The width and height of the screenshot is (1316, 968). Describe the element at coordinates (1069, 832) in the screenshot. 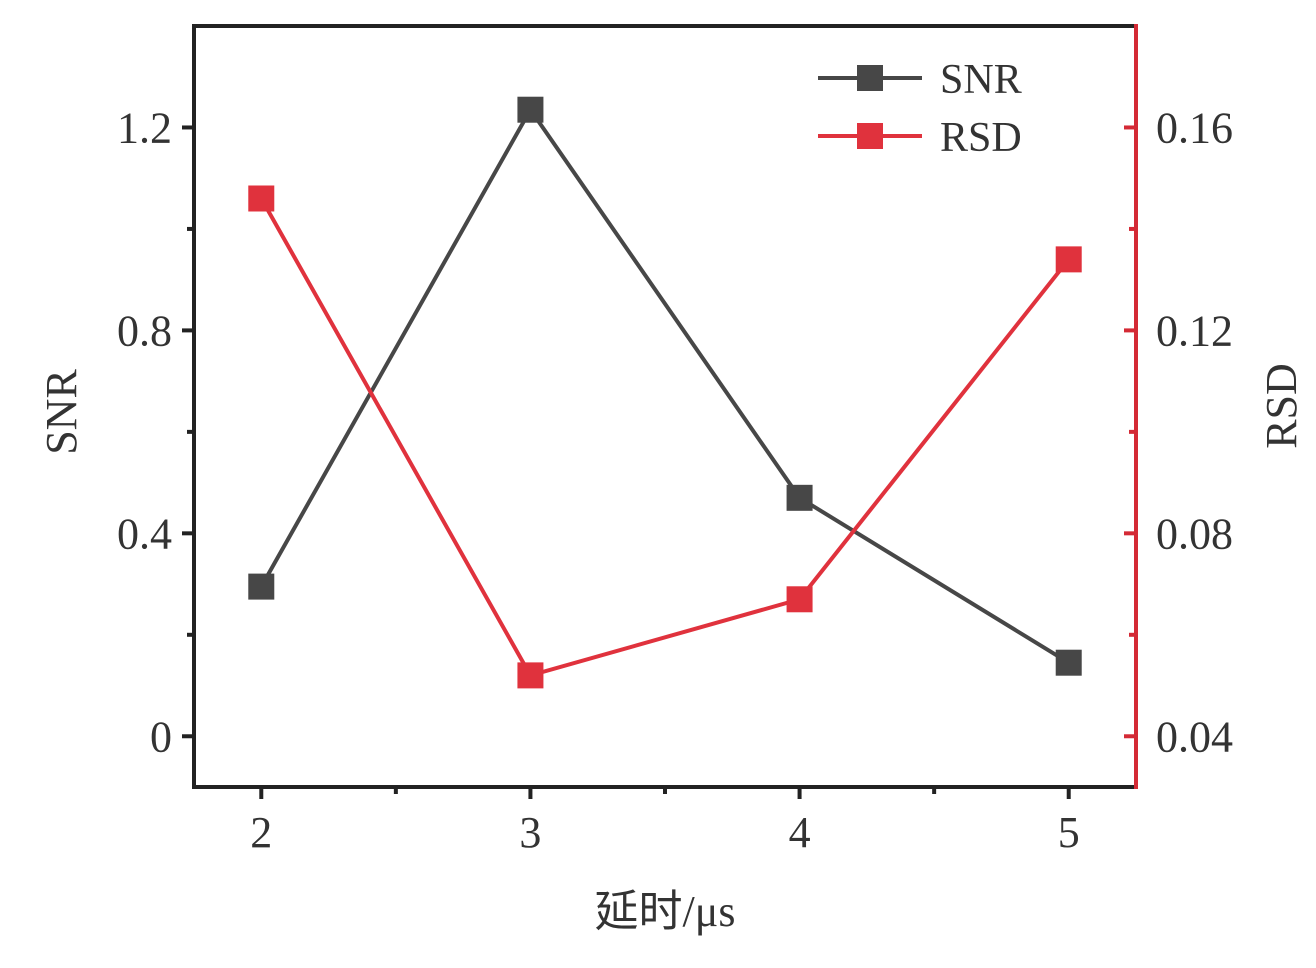

I see `x-tick-label: 5` at that location.